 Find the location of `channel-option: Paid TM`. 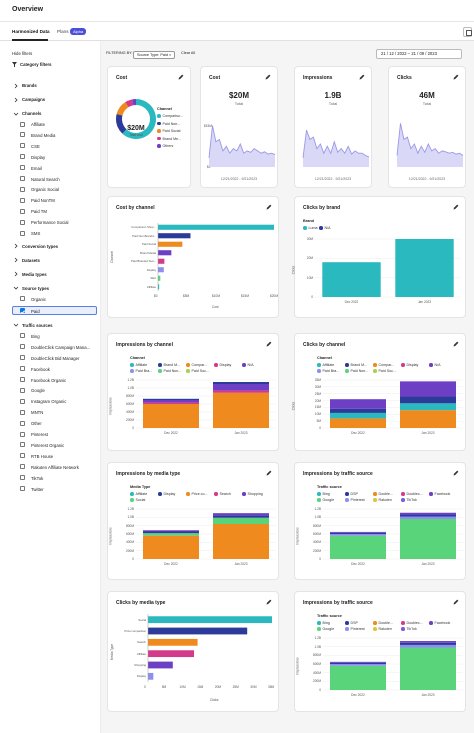

channel-option: Paid TM is located at coordinates (70, 211).